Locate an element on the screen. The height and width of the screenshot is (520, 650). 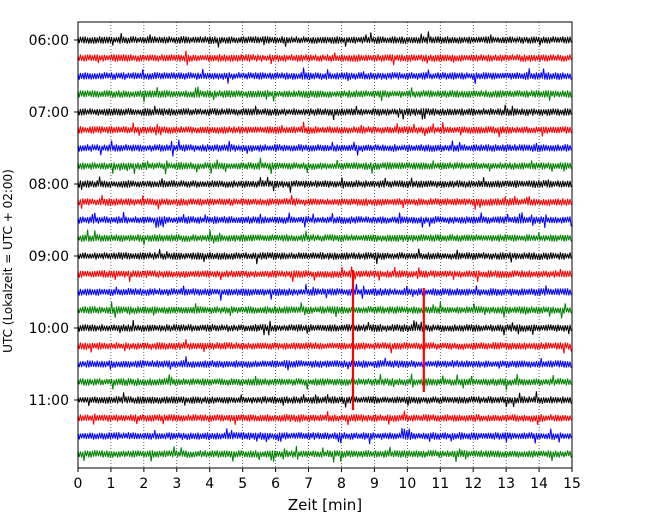
y-axis-ticks: 06:00 07:00 08:00 09:00 10:00 11:00 is located at coordinates (53, 221).